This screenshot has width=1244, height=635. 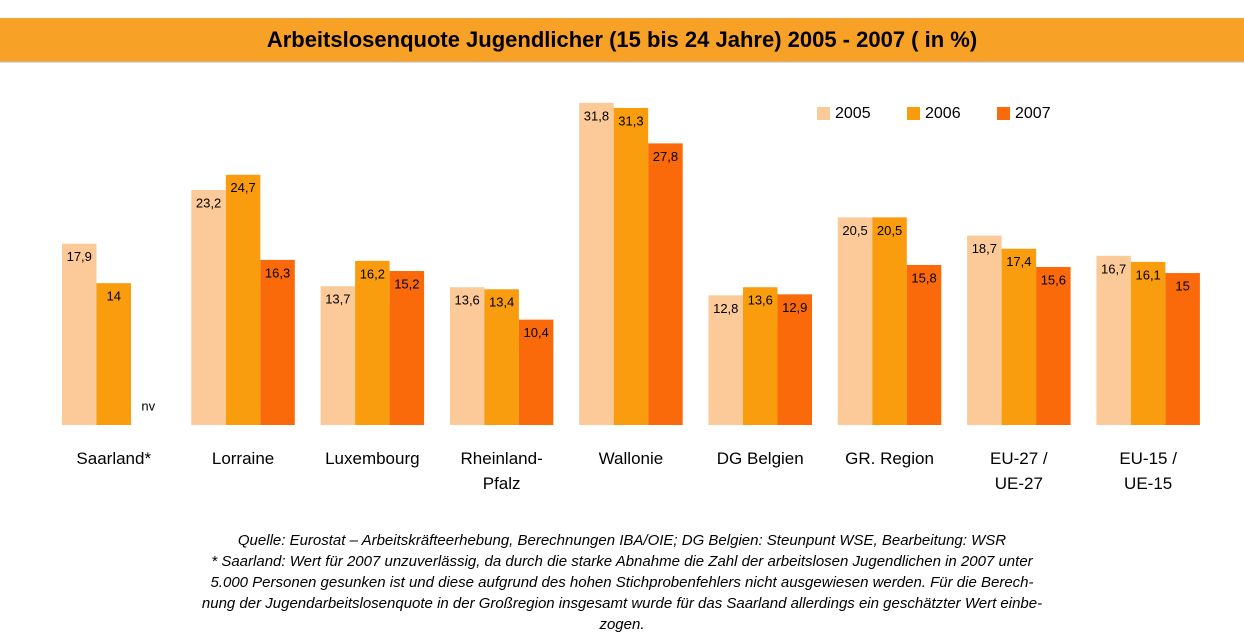 I want to click on x-tick-label: Wallonie, so click(x=631, y=458).